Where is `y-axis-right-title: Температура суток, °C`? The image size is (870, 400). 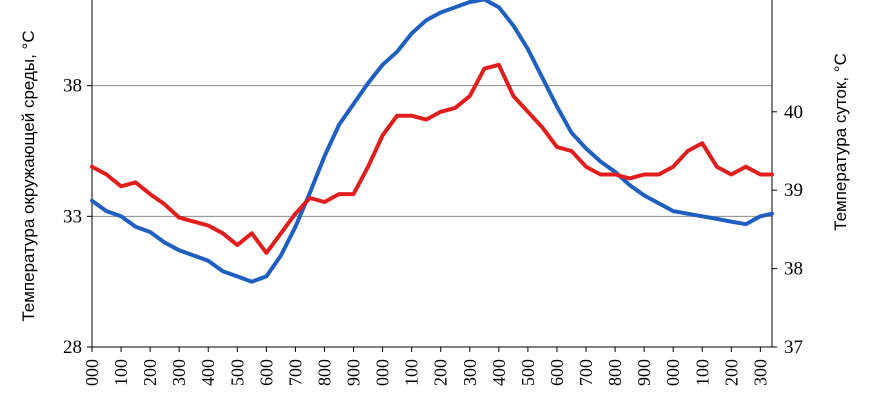 y-axis-right-title: Температура суток, °C is located at coordinates (840, 142).